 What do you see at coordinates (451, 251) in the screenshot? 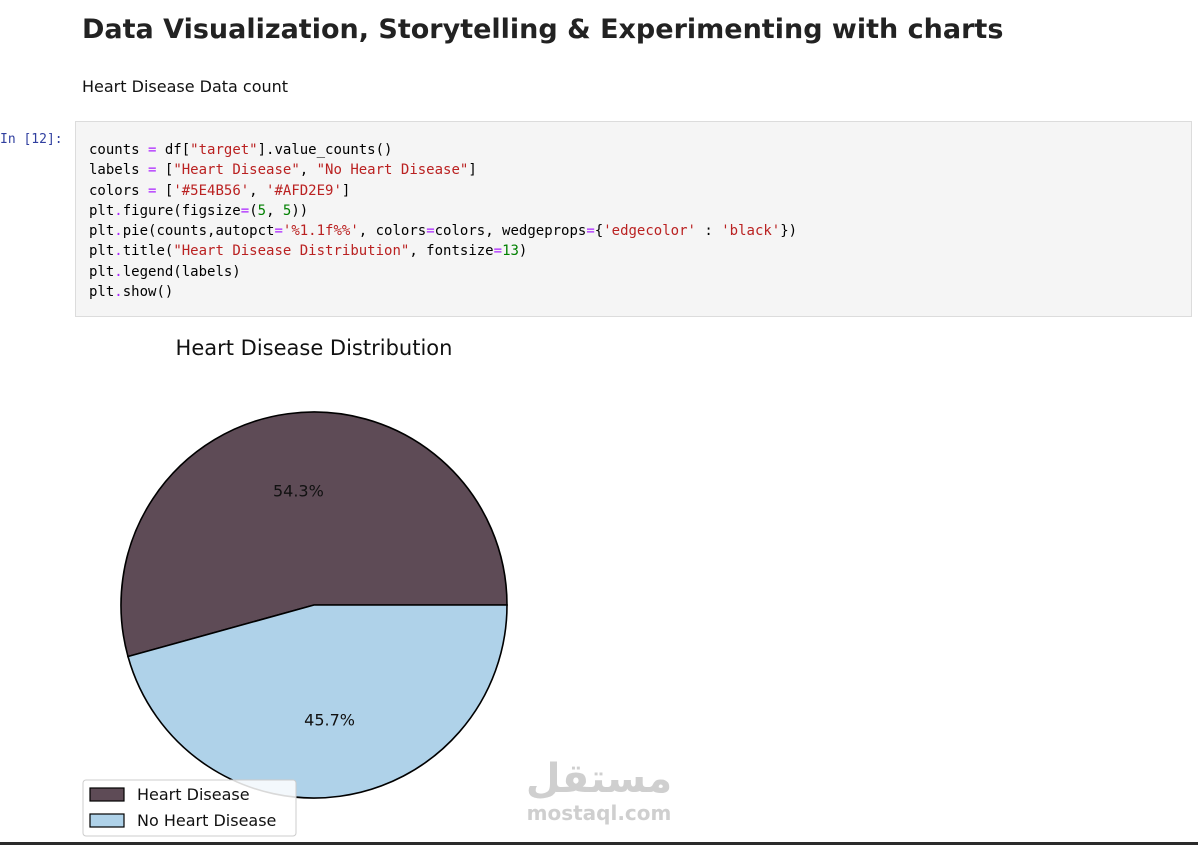
I see `code-token: , fontsize` at bounding box center [451, 251].